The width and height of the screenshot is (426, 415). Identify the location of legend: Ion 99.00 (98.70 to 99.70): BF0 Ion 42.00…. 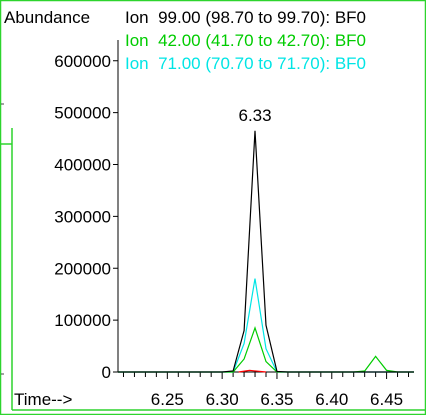
(245, 40).